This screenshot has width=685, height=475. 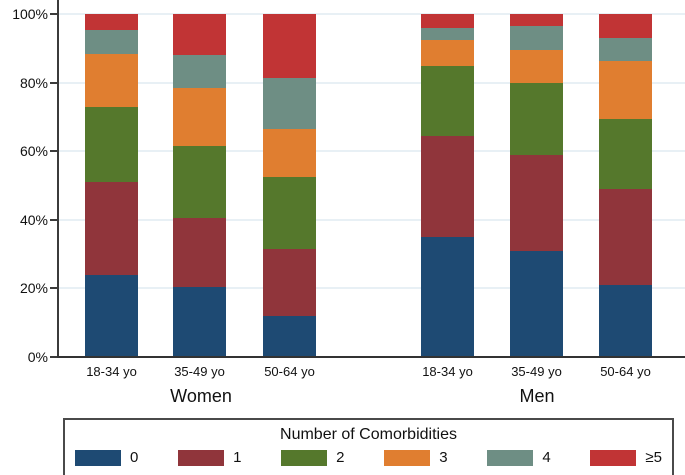 What do you see at coordinates (33, 151) in the screenshot?
I see `y-tick-label: 60%` at bounding box center [33, 151].